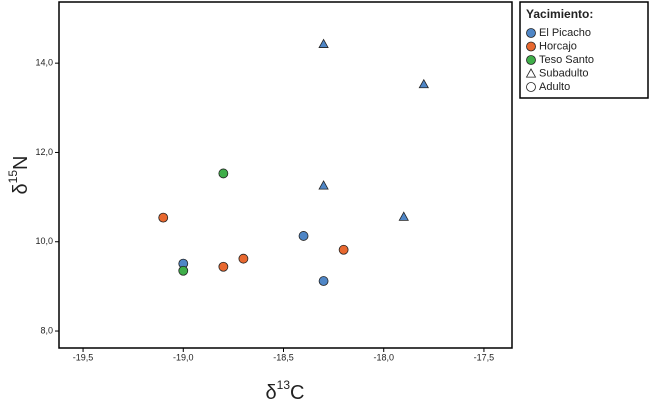  Describe the element at coordinates (297, 393) in the screenshot. I see `x-label-tail: C` at that location.